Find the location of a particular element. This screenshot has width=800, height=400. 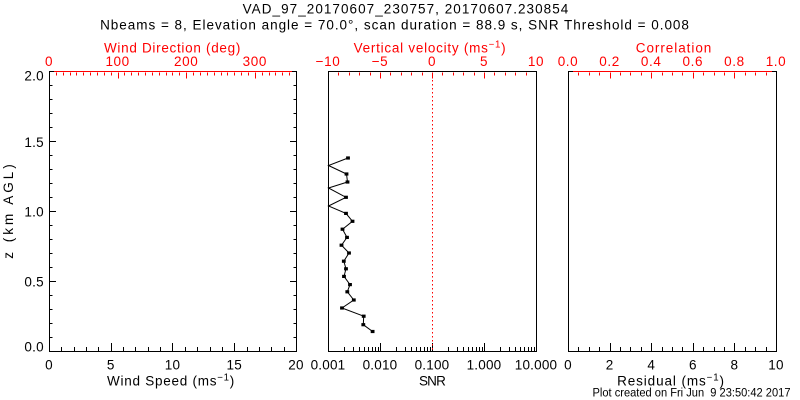

svg-text: Wind Direction (deg) is located at coordinates (172, 48).